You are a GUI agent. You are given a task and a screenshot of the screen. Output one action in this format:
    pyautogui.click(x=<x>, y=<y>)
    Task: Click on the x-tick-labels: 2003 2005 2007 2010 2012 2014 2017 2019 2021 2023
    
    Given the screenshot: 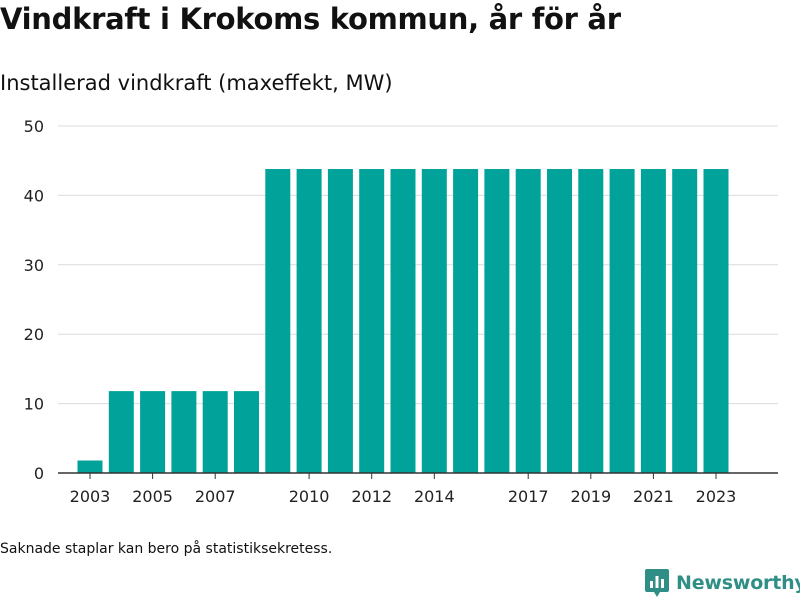 What is the action you would take?
    pyautogui.click(x=403, y=489)
    